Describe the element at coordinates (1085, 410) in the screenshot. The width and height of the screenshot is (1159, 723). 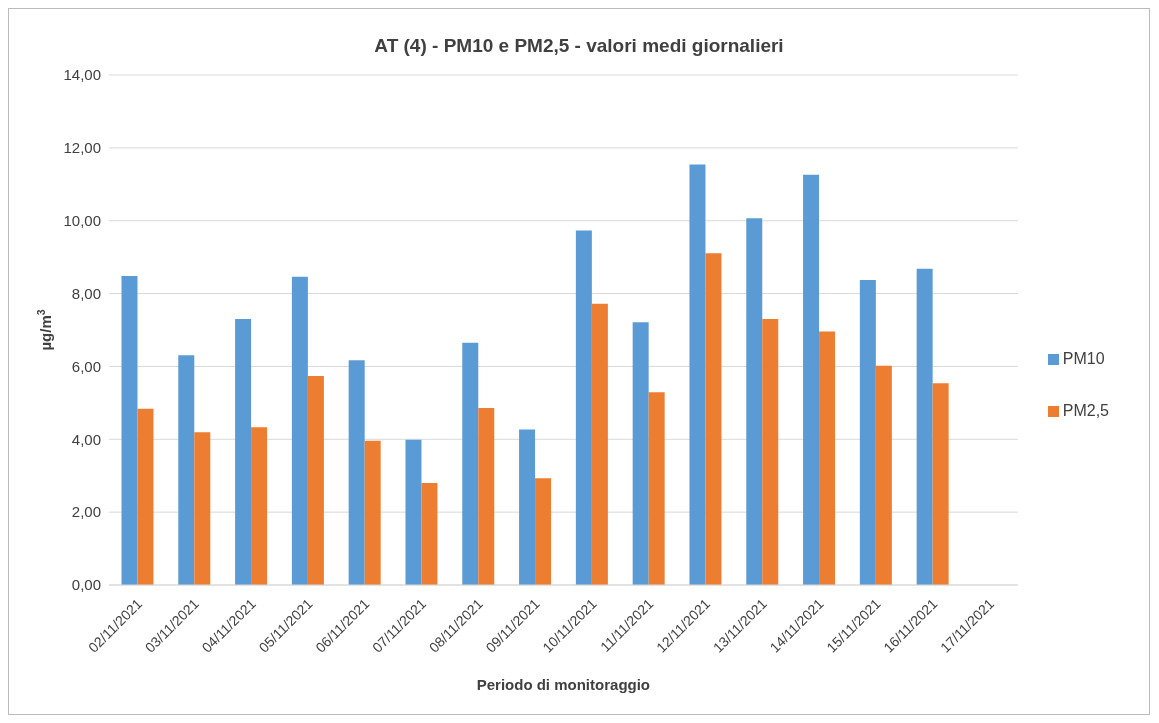
I see `legend-label: PM2,5` at that location.